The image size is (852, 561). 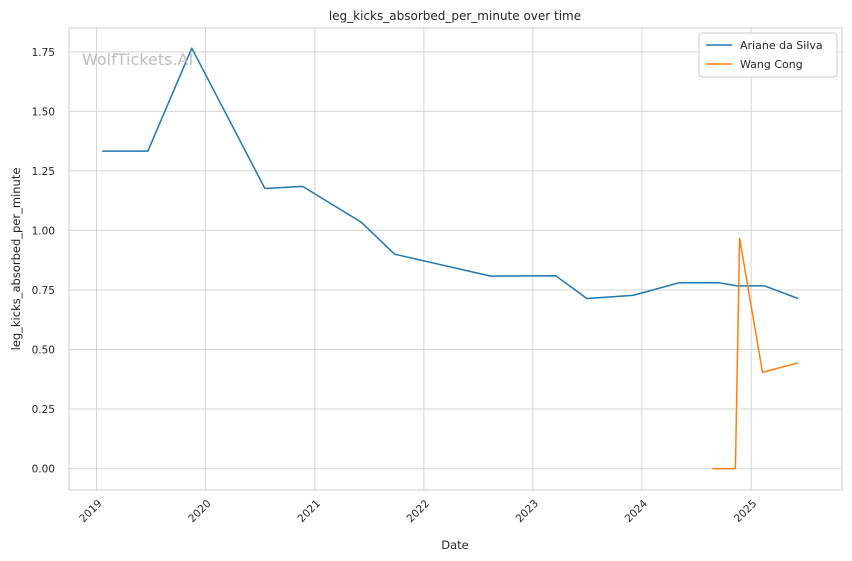 I want to click on y-tick-label: 1.75, so click(x=43, y=53).